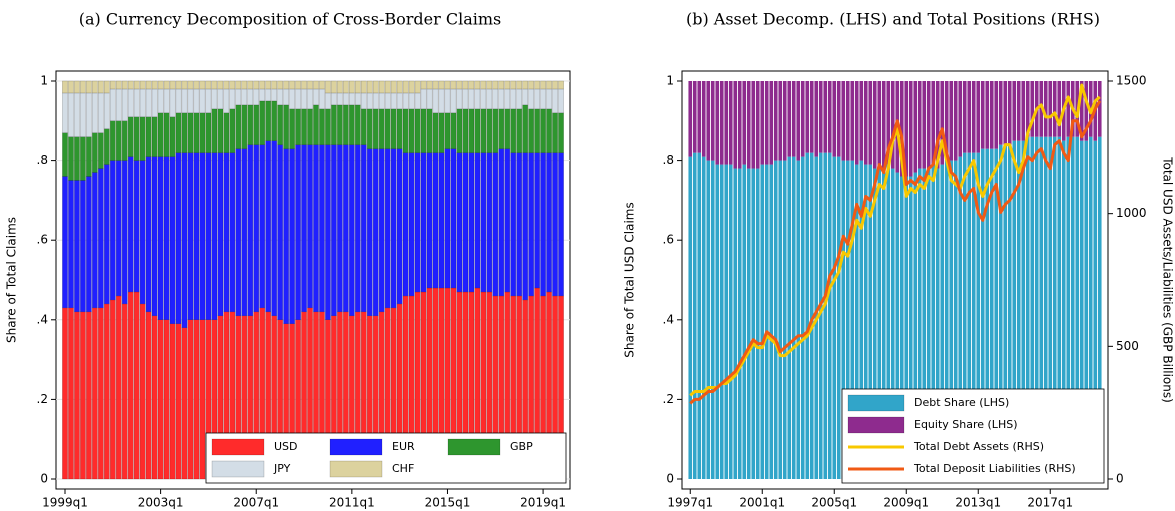  What do you see at coordinates (1127, 346) in the screenshot?
I see `y2-tick-label: 500` at bounding box center [1127, 346].